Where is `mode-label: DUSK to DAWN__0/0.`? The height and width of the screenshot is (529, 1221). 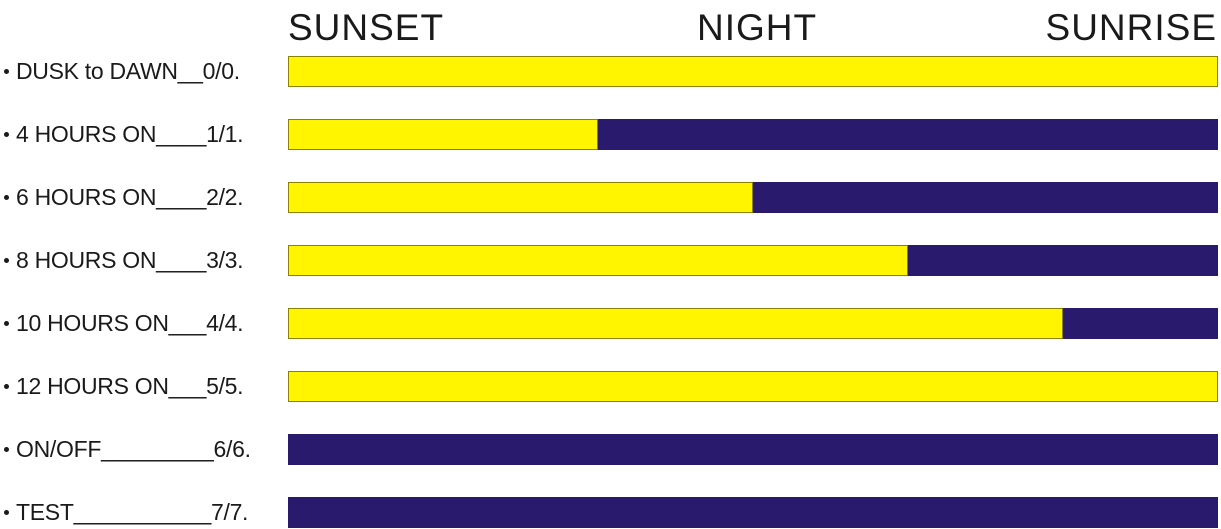
mode-label: DUSK to DAWN__0/0. is located at coordinates (145, 71).